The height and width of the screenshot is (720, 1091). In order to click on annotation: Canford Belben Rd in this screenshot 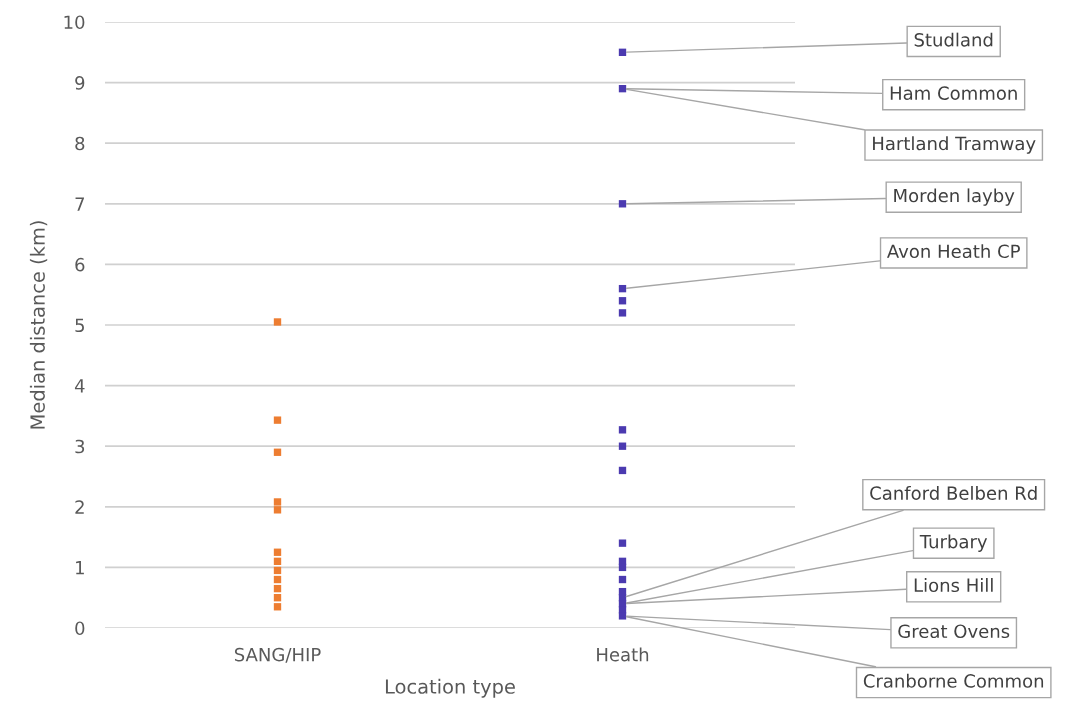, I will do `click(953, 492)`.